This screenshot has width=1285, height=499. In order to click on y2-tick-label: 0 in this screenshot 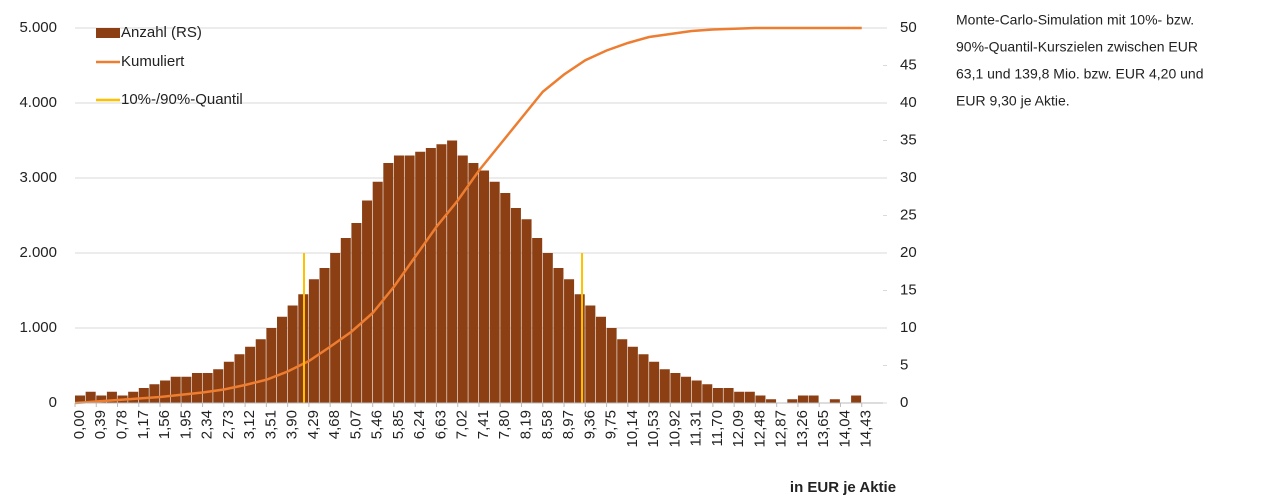, I will do `click(904, 402)`.